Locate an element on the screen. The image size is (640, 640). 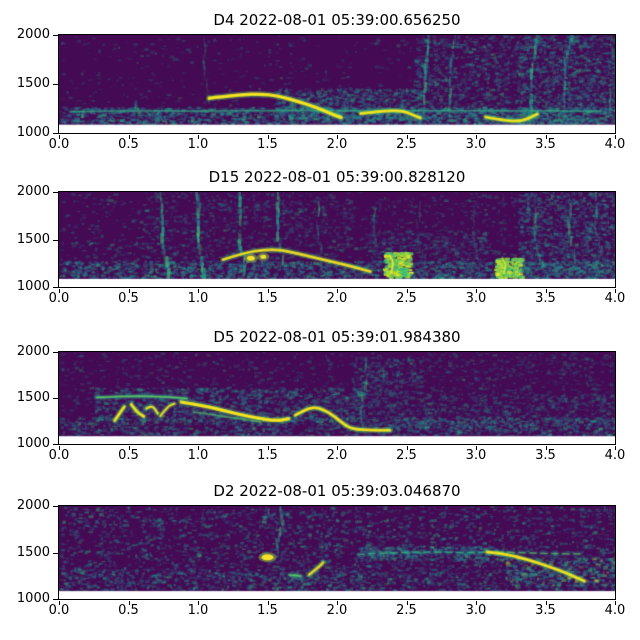
panel-title: D2 2022-08-01 05:39:03.046870 is located at coordinates (337, 491).